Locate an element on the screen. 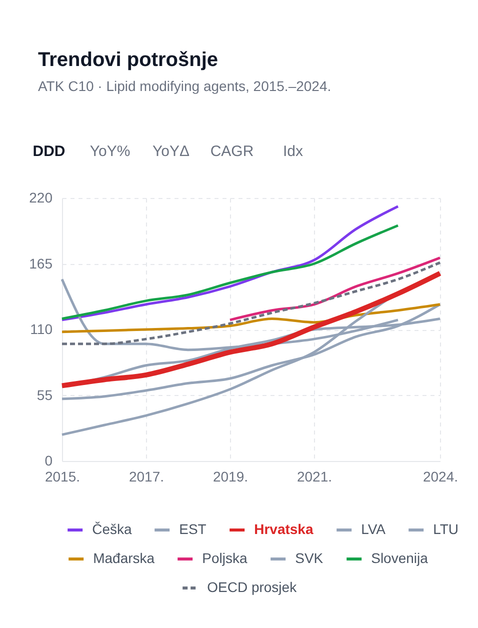 The height and width of the screenshot is (628, 478). x-tick-label: 2015. is located at coordinates (62, 476).